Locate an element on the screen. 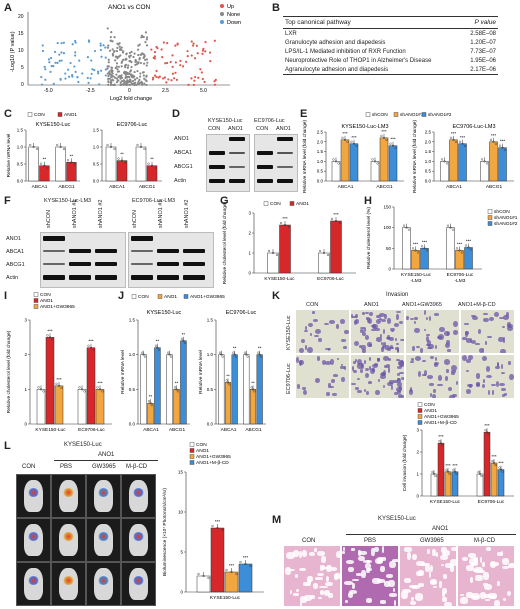 This screenshot has height=609, width=520. invasion-image is located at coordinates (487, 376).